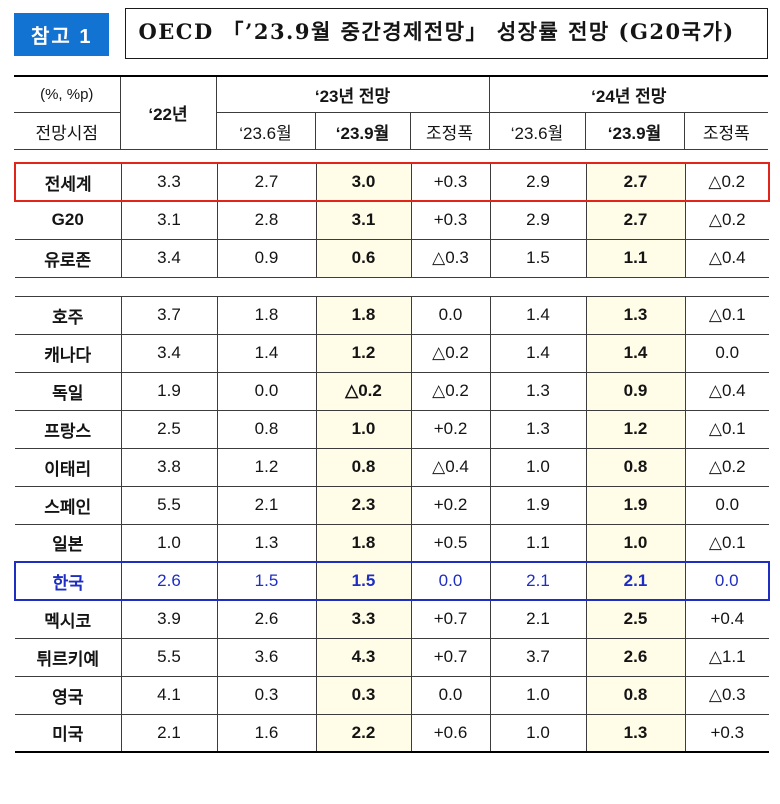  I want to click on cell-value: +0.3, so click(450, 182).